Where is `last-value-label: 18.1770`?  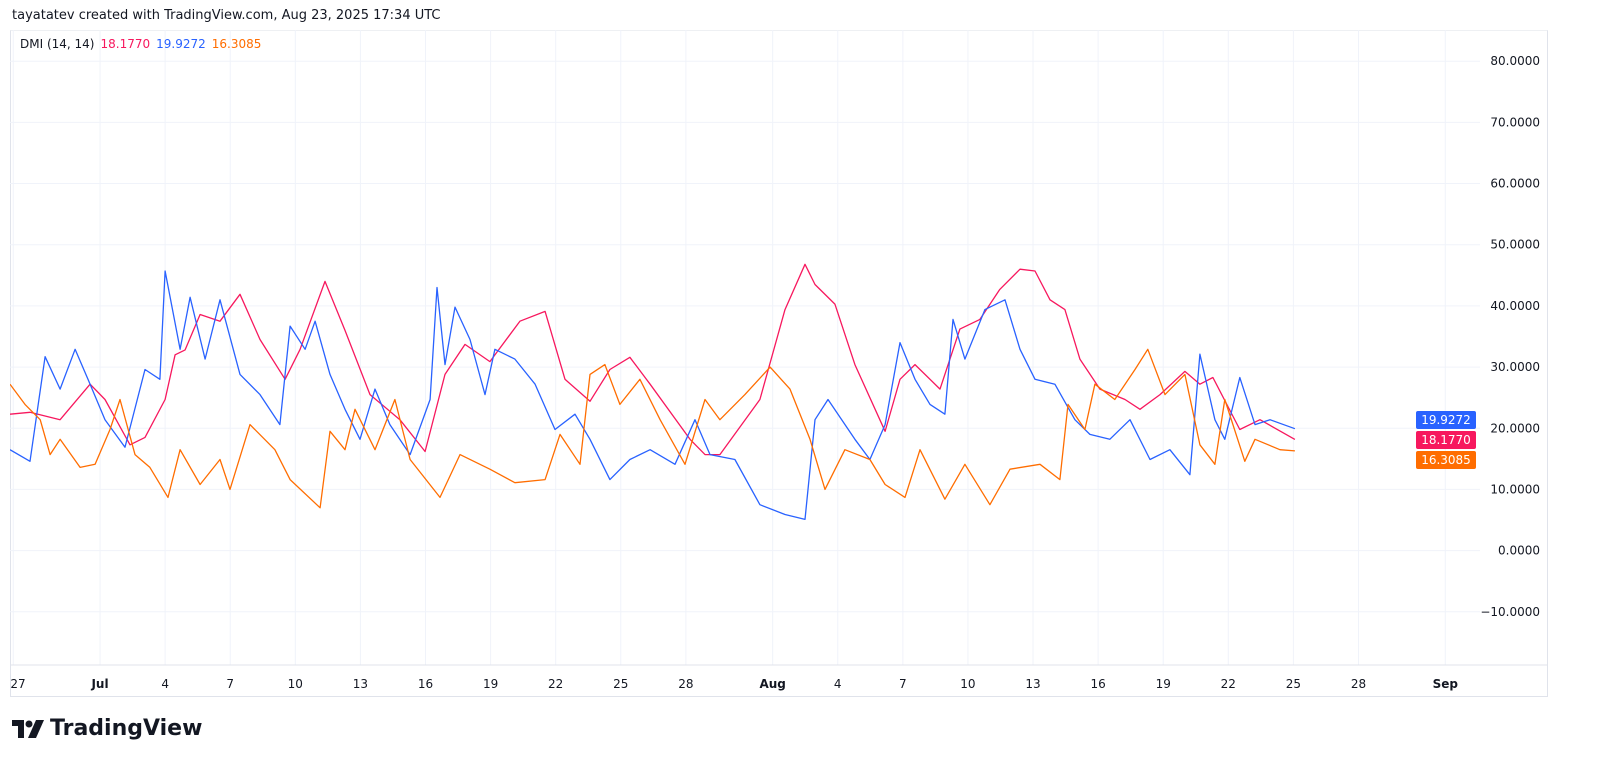 last-value-label: 18.1770 is located at coordinates (1446, 440).